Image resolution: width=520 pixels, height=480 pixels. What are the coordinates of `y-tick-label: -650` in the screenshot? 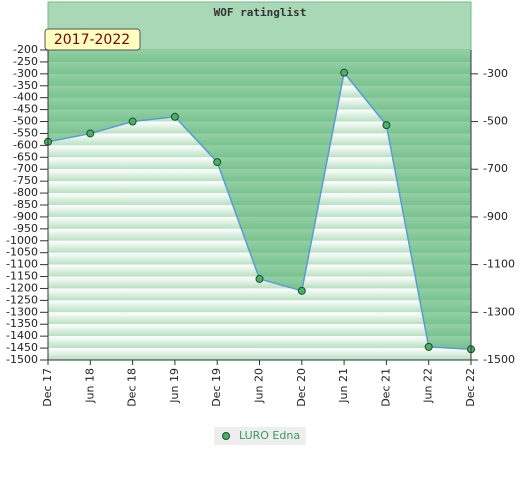 It's located at (25, 156).